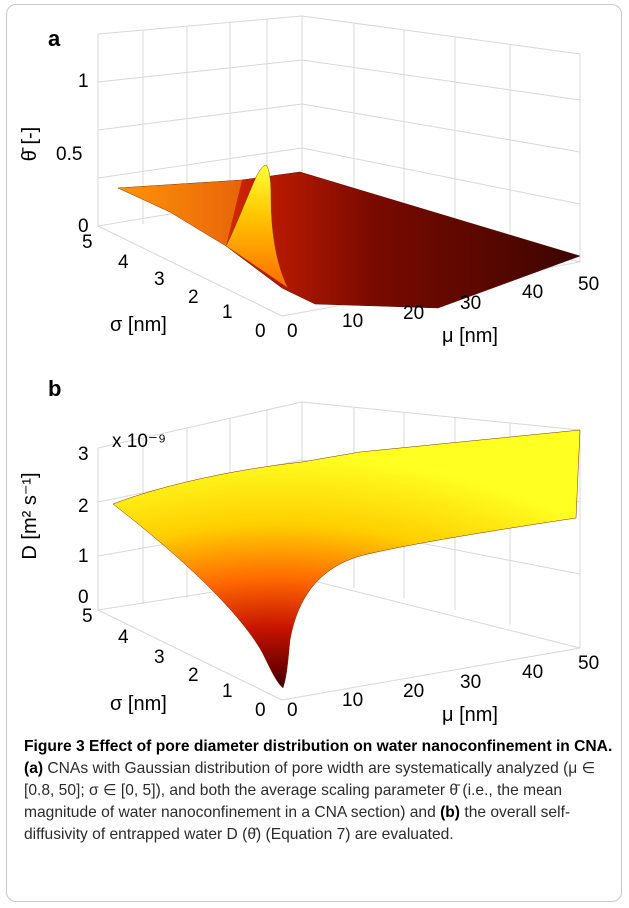  I want to click on panel-b-xtick-20: 20, so click(413, 691).